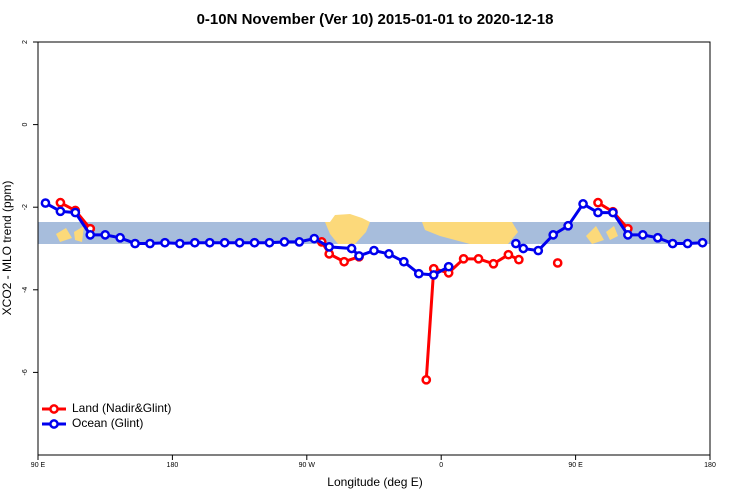 This screenshot has height=500, width=750. Describe the element at coordinates (374, 482) in the screenshot. I see `x-axis-label: Longitude (deg E)` at that location.